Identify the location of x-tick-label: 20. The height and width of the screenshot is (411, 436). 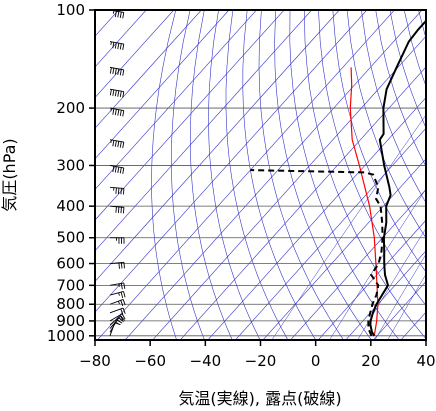
(370, 361).